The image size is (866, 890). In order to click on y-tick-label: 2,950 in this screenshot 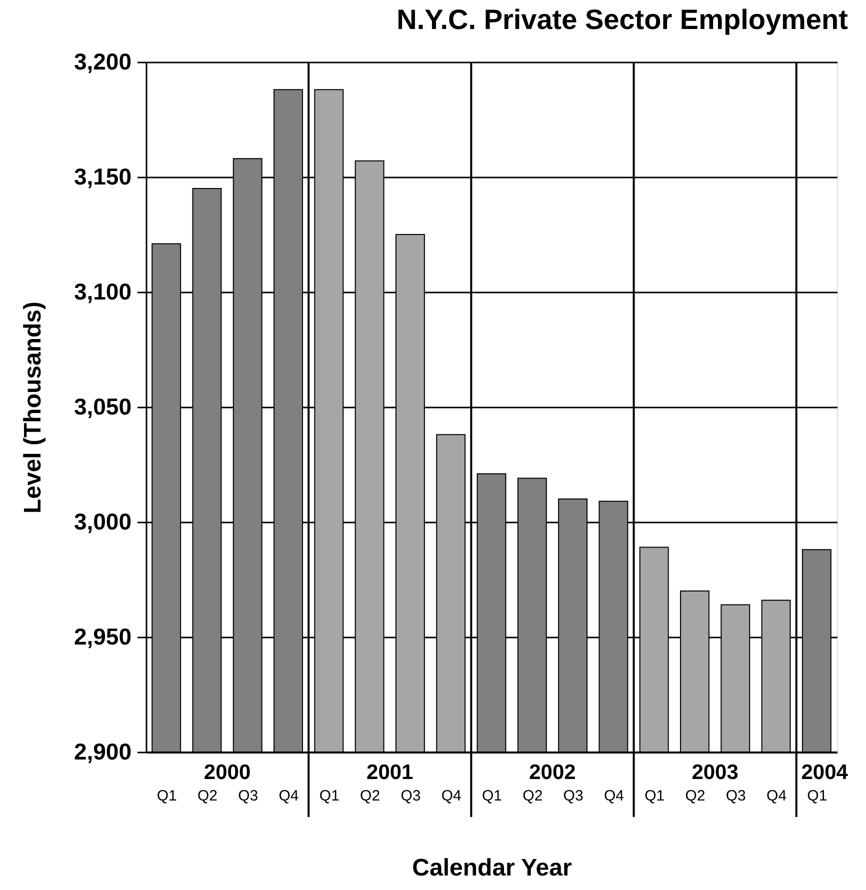, I will do `click(103, 637)`.